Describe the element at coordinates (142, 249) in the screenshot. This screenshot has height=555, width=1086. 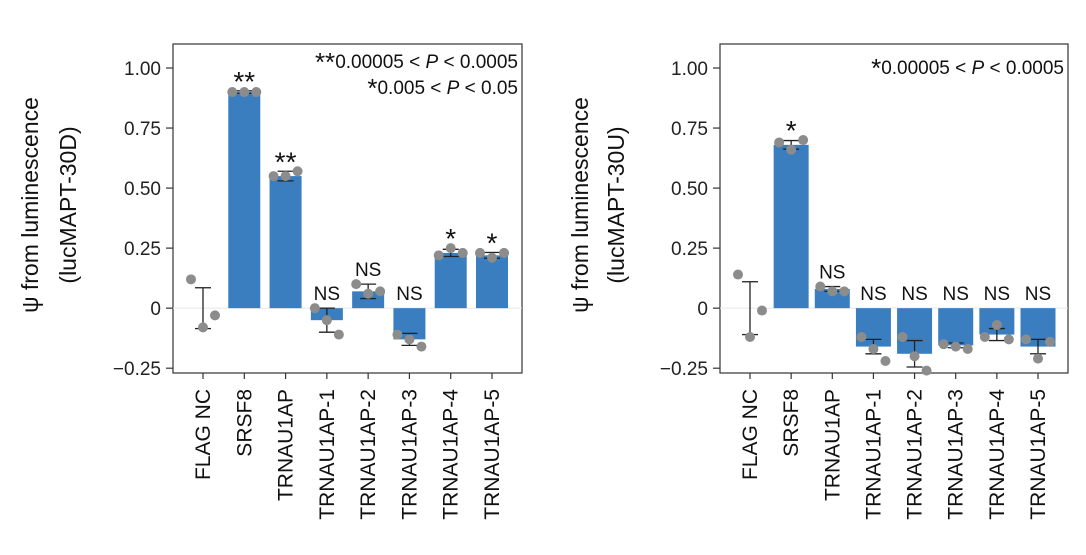
I see `y-tick-label: 0.25` at that location.